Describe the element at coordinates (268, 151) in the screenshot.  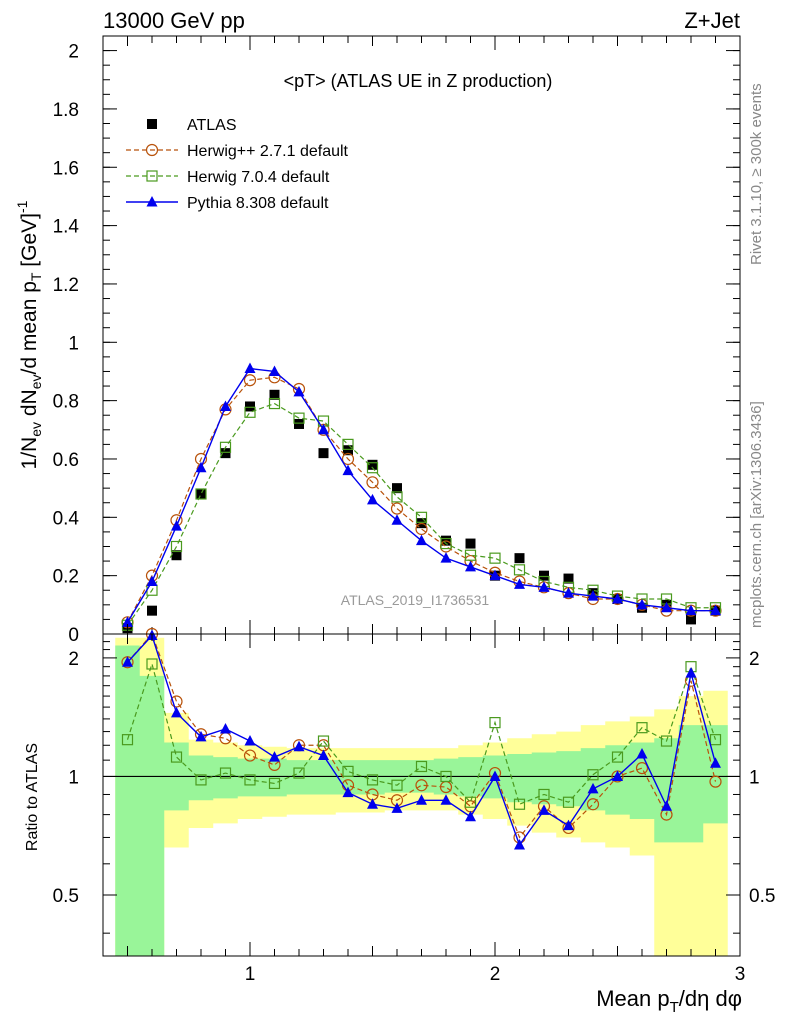
I see `legend-label-herwig-2-7-1-default: Herwig++ 2.7.1 default` at that location.